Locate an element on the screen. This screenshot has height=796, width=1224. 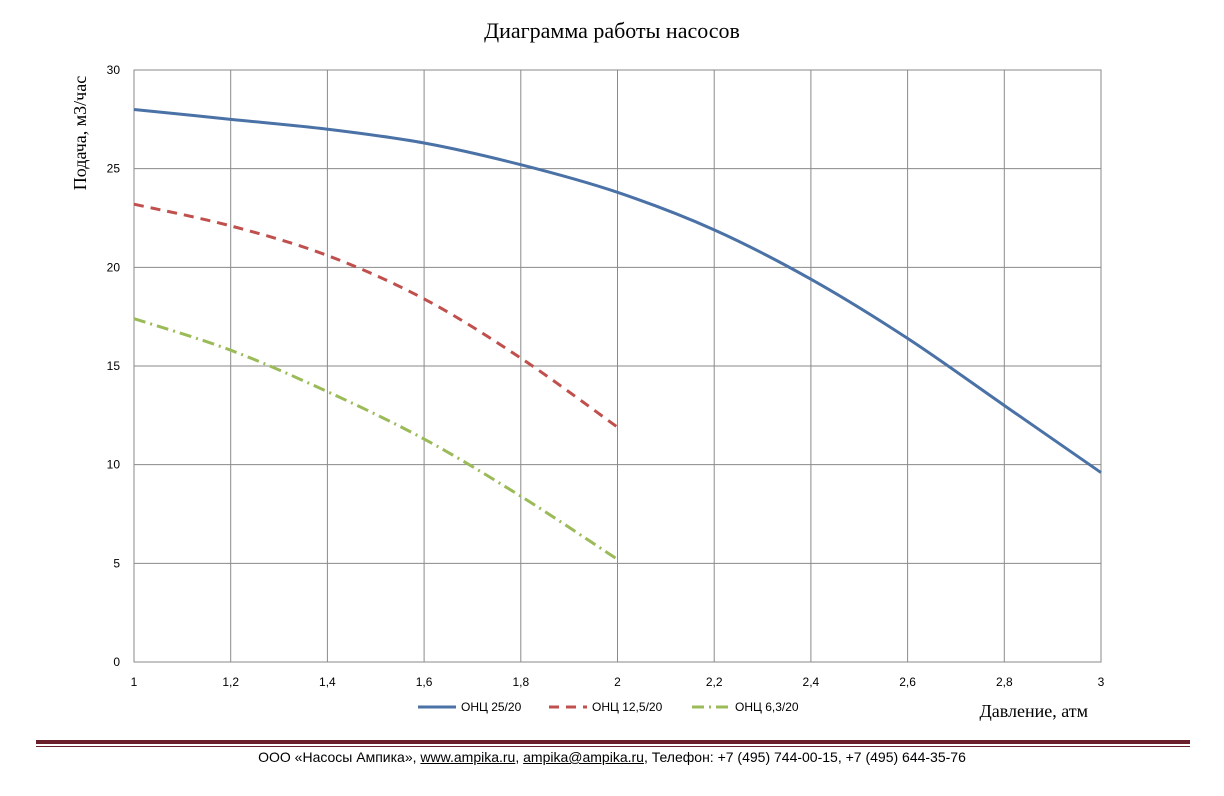
x-tick-label: 1,6 is located at coordinates (424, 682).